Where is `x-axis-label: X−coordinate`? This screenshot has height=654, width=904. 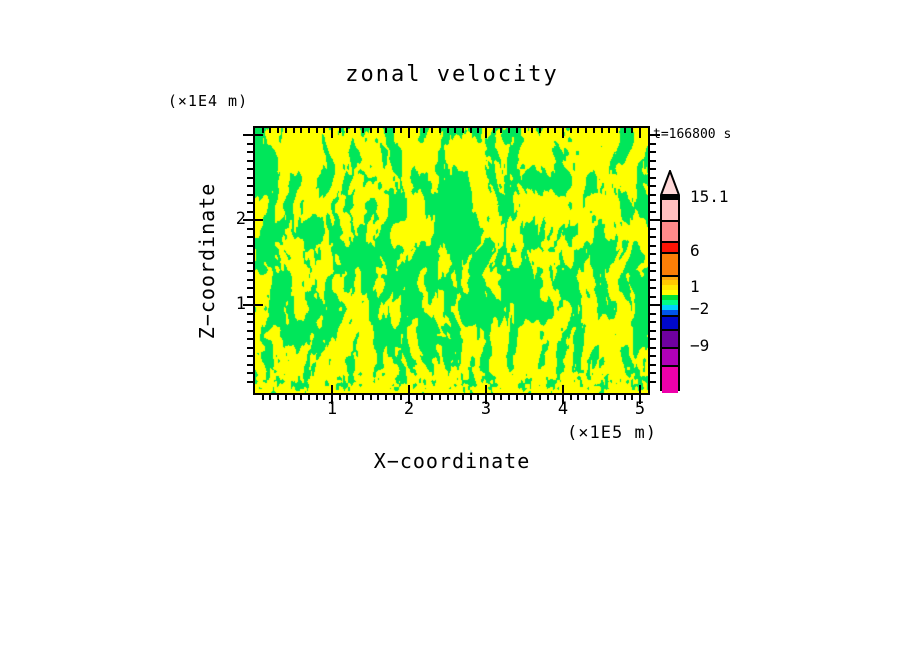 x-axis-label: X−coordinate is located at coordinates (452, 461).